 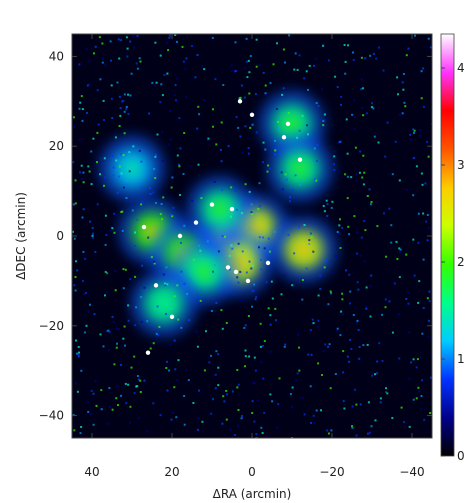 I want to click on emission-core, so click(x=304, y=249).